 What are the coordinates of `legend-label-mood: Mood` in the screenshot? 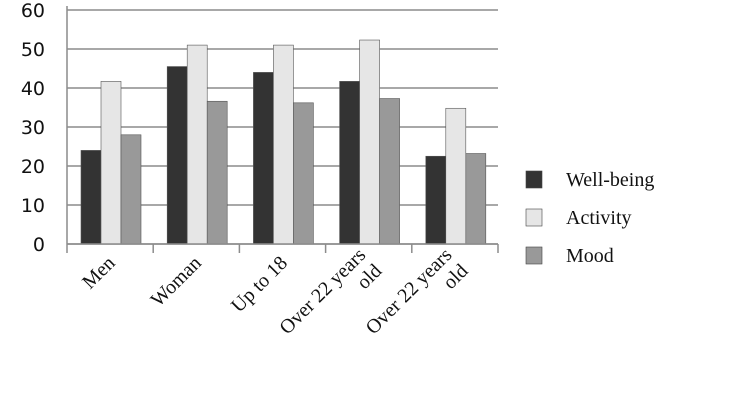 It's located at (590, 256).